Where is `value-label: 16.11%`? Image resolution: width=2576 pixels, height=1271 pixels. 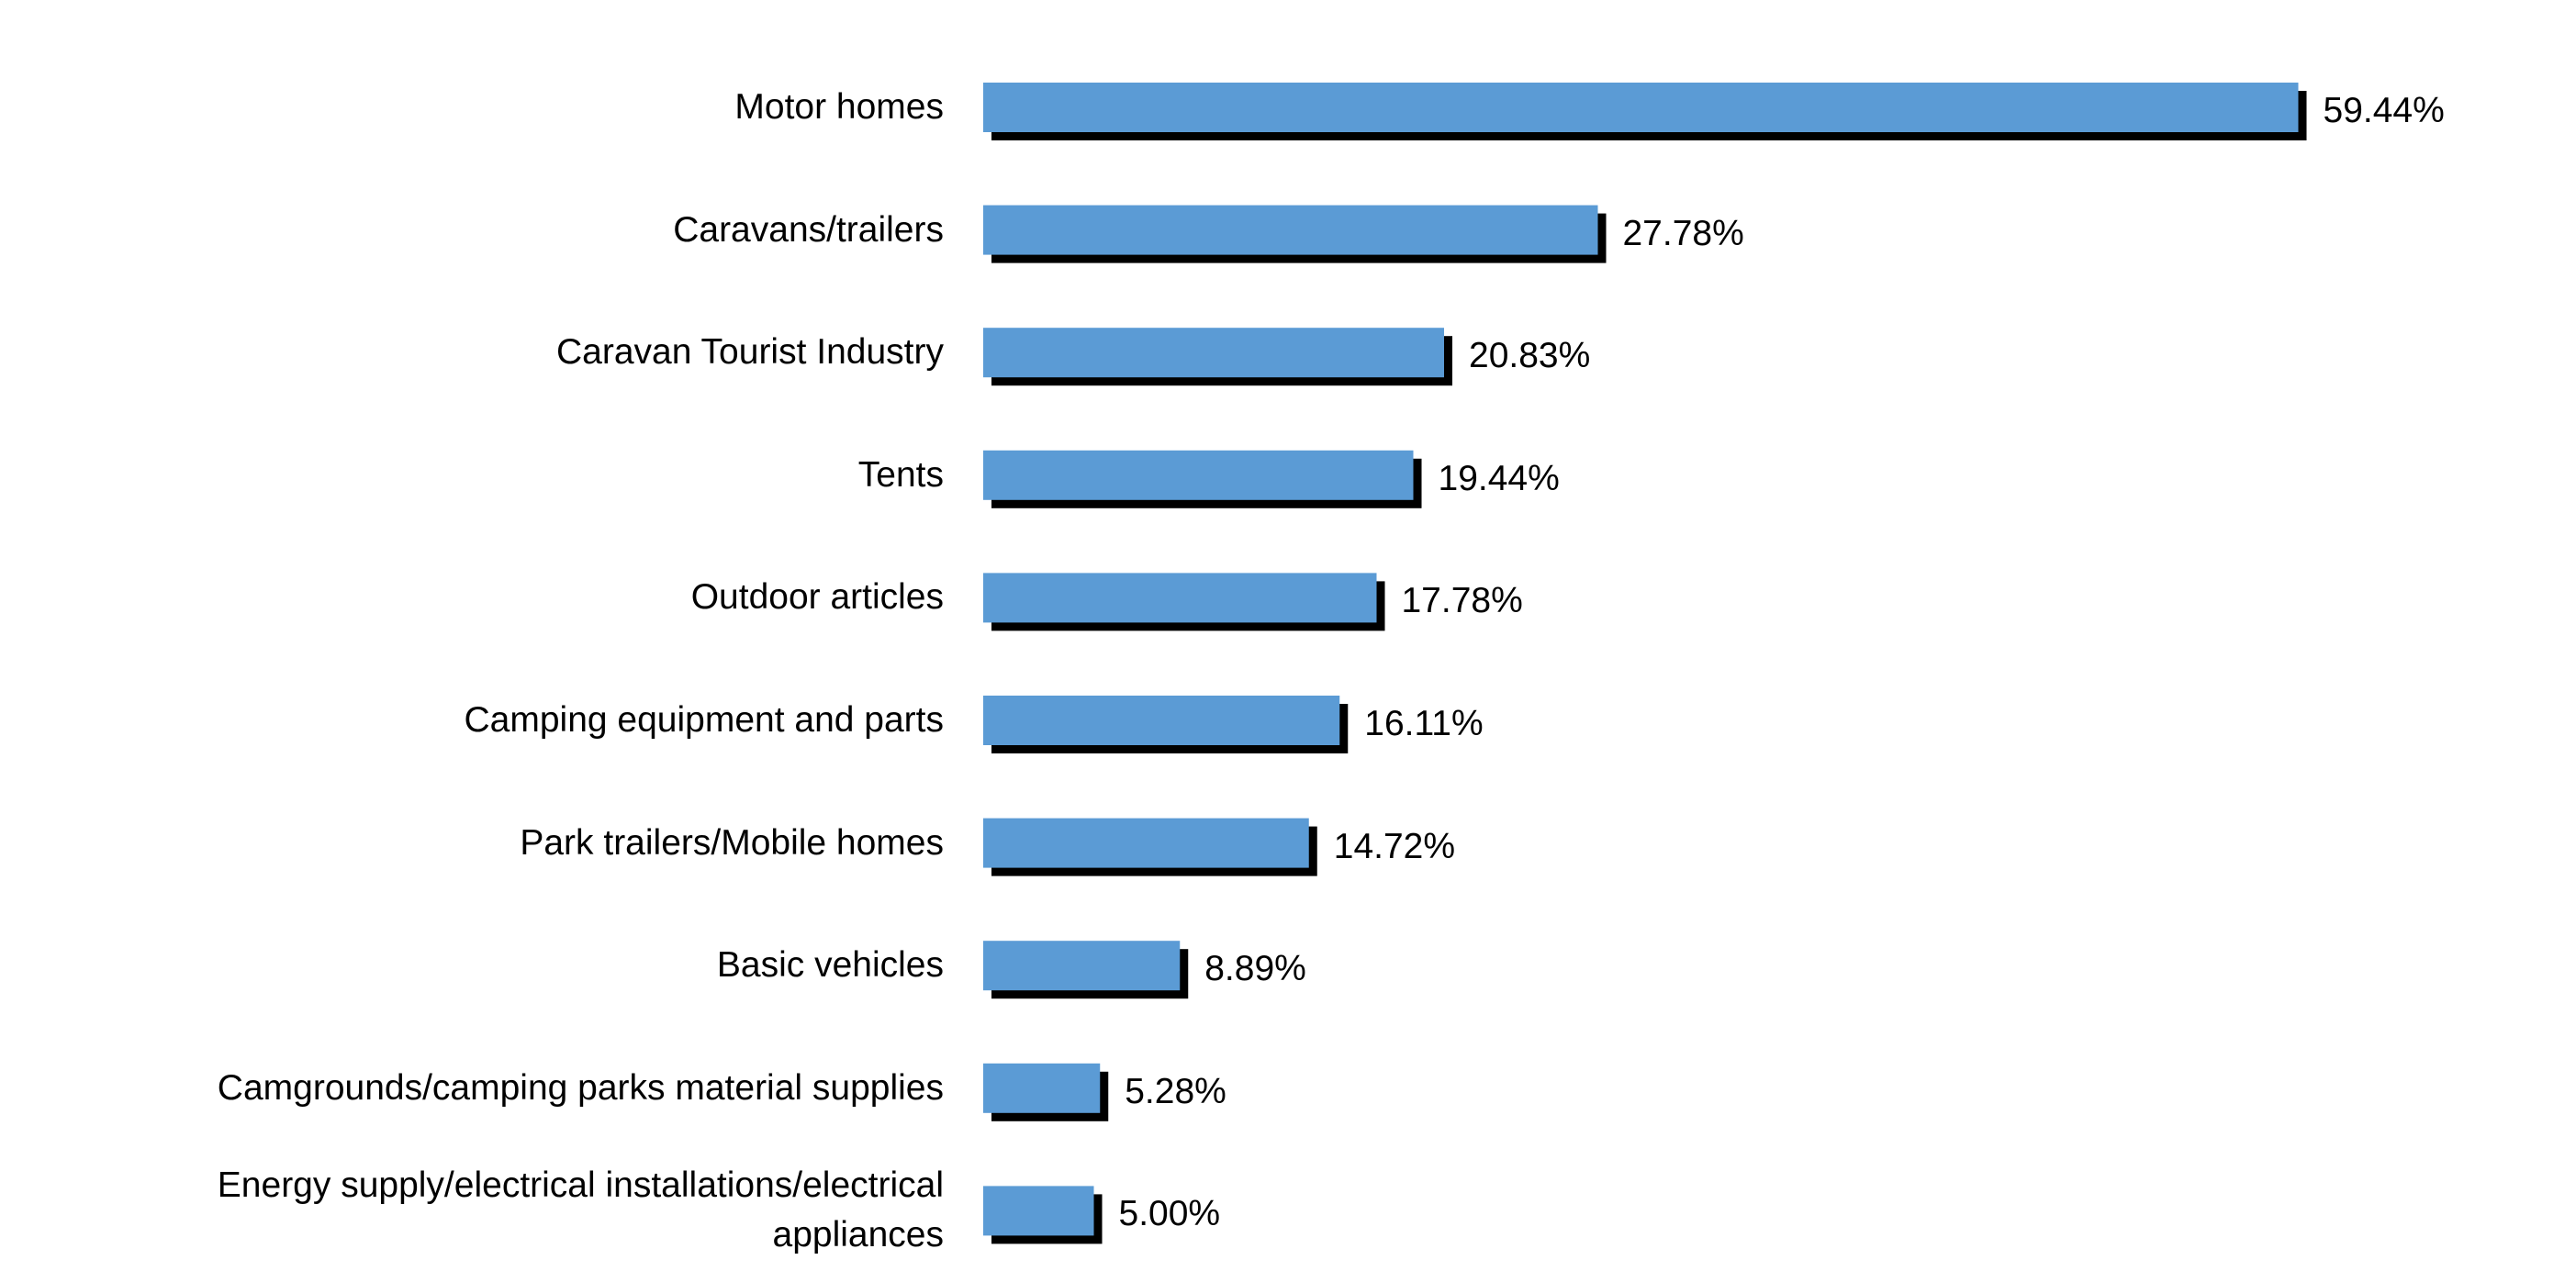
value-label: 16.11% is located at coordinates (1424, 723).